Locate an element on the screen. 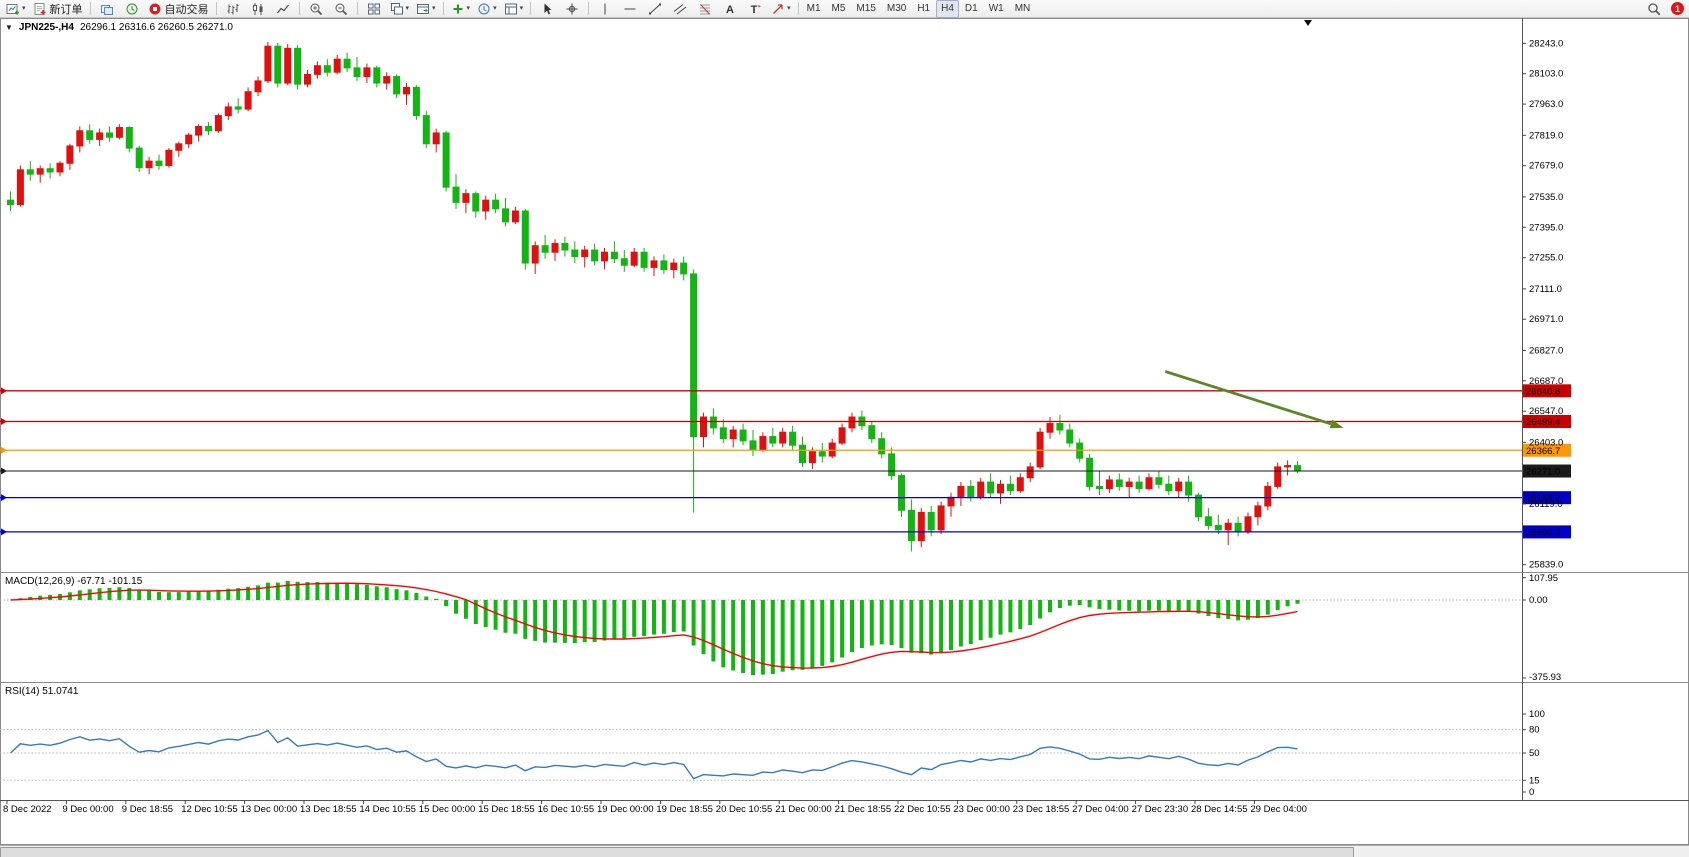 The height and width of the screenshot is (857, 1689). timeframe-h4-button: H4 is located at coordinates (947, 9).